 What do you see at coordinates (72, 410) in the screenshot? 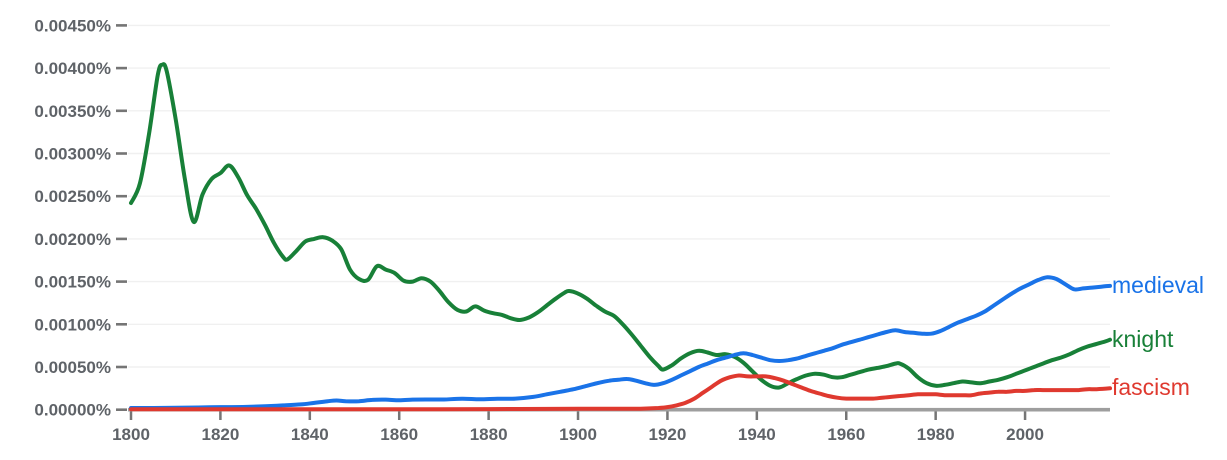
I see `y-tick-label: 0.00000%` at bounding box center [72, 410].